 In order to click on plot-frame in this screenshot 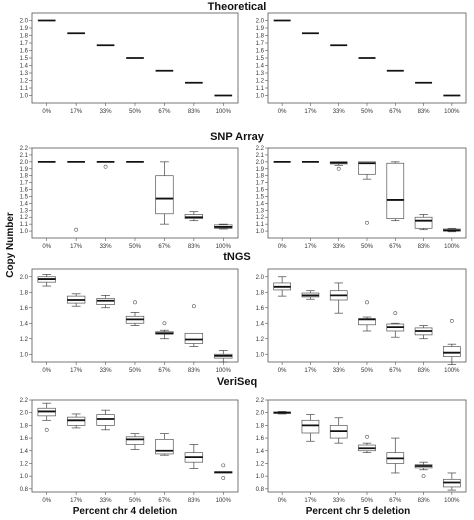, I will do `click(367, 315)`.